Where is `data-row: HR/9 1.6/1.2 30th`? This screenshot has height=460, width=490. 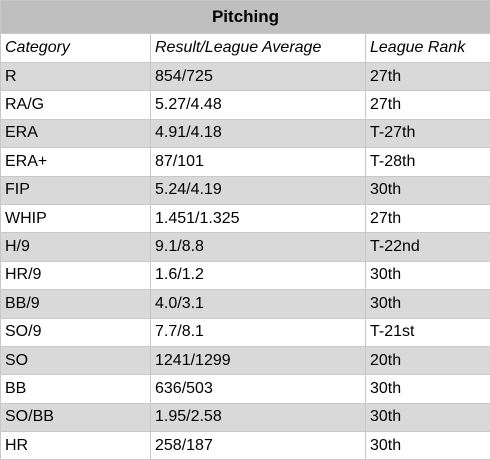
data-row: HR/9 1.6/1.2 30th is located at coordinates (245, 275).